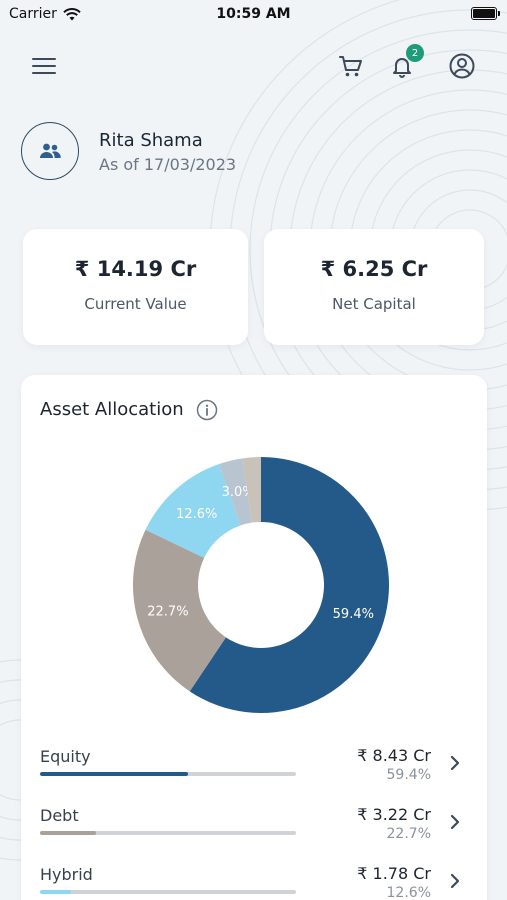  Describe the element at coordinates (402, 68) in the screenshot. I see `bell-icon` at that location.